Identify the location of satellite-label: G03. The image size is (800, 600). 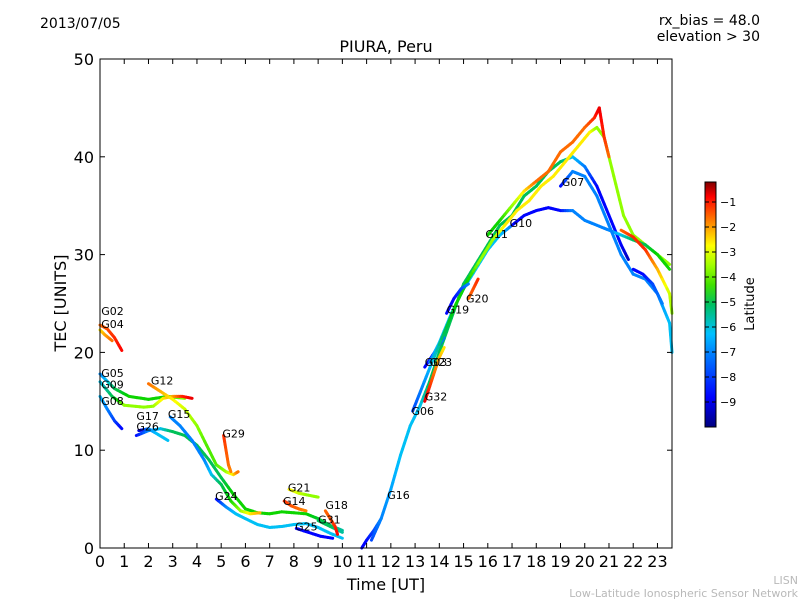
(436, 362).